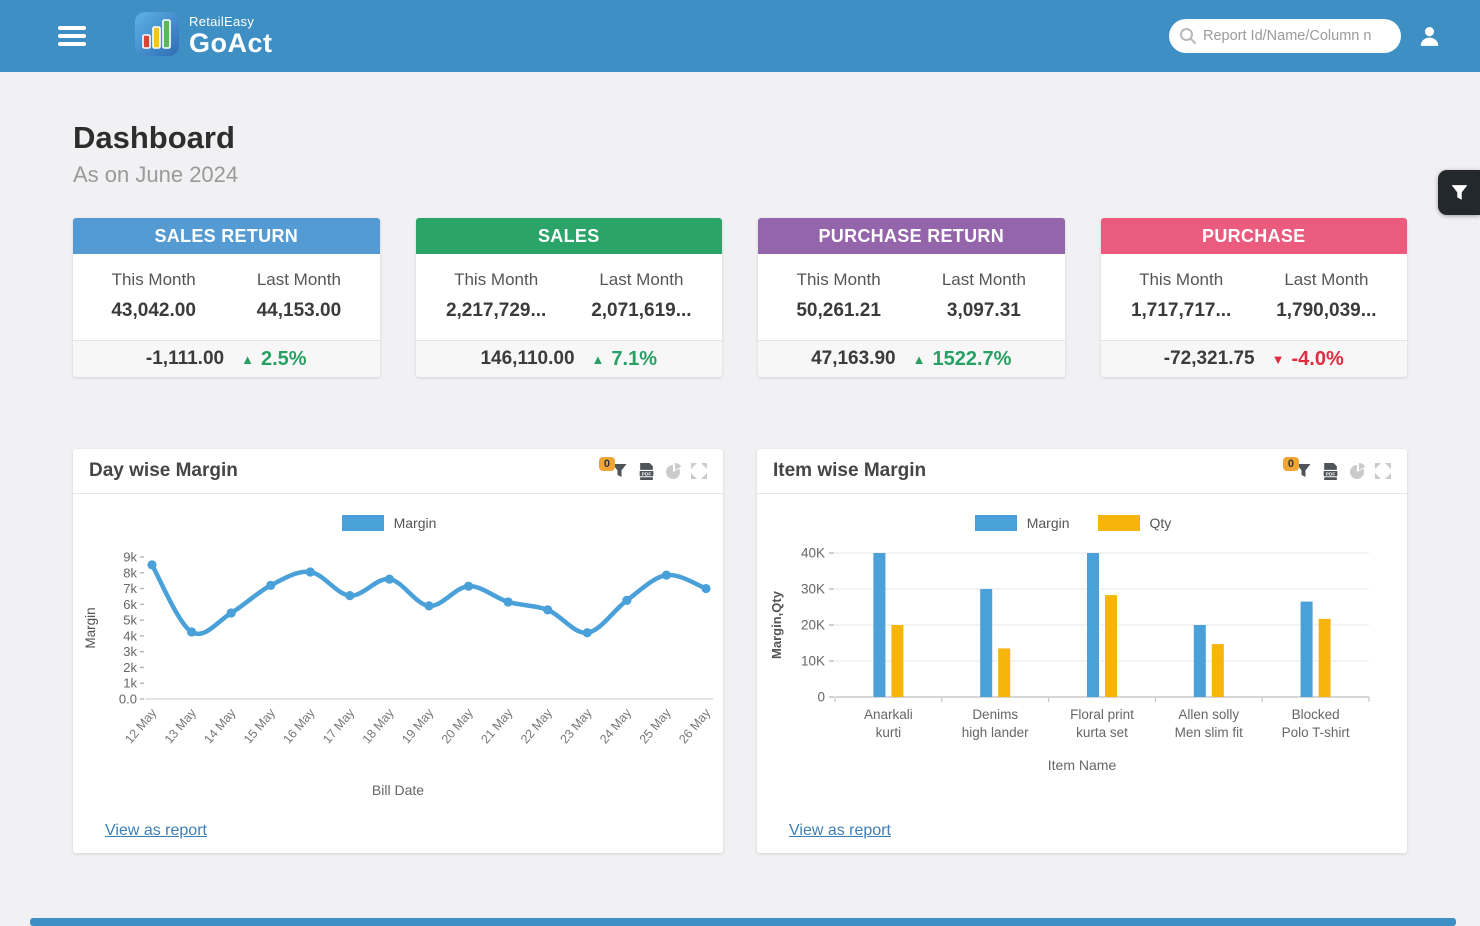 This screenshot has height=926, width=1480. What do you see at coordinates (527, 358) in the screenshot?
I see `kpi-change-value: 146,110.00` at bounding box center [527, 358].